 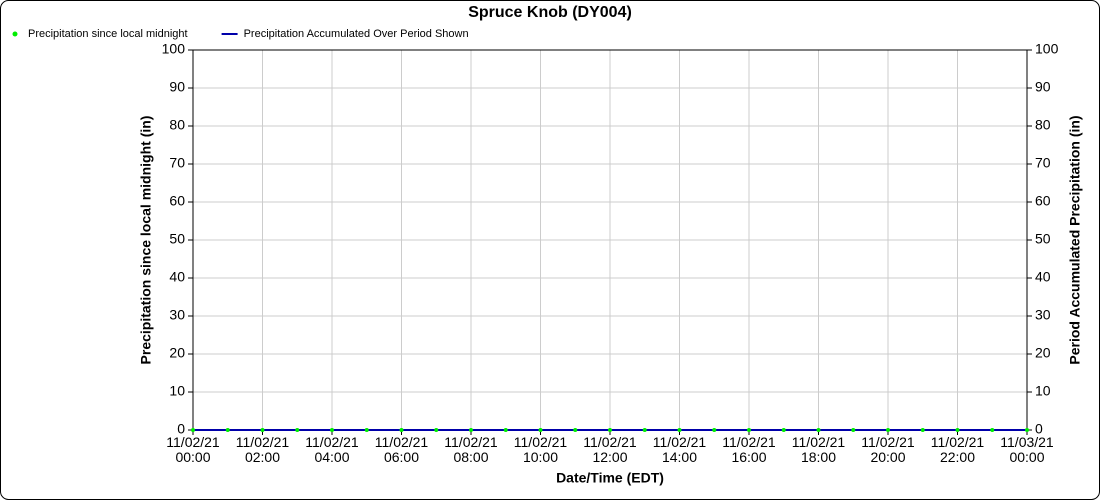 What do you see at coordinates (177, 201) in the screenshot?
I see `y-tick-label: 60` at bounding box center [177, 201].